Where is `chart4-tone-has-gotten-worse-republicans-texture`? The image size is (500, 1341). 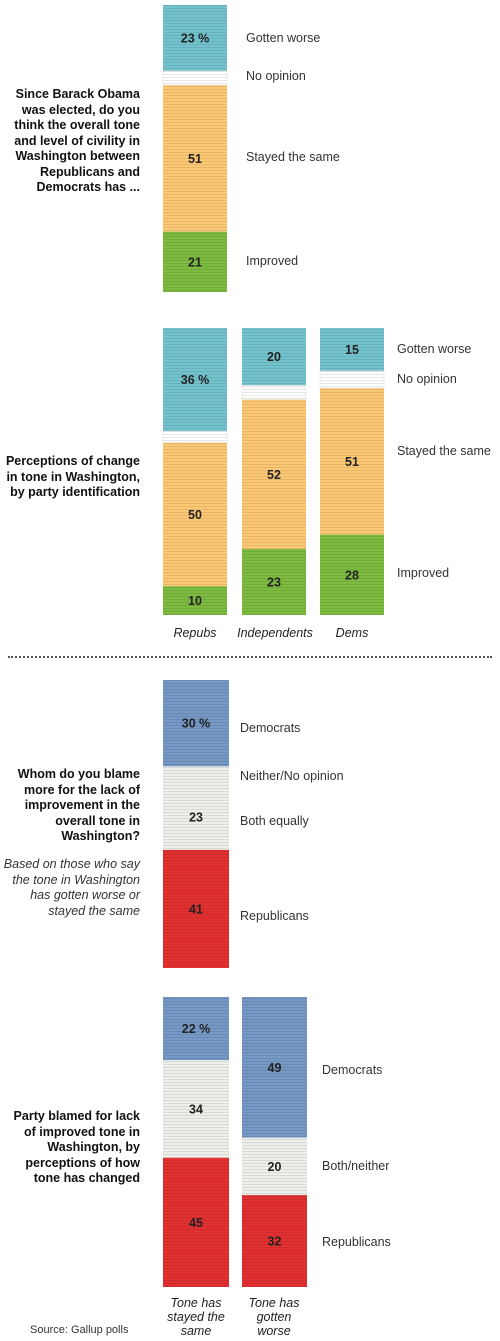 chart4-tone-has-gotten-worse-republicans-texture is located at coordinates (274, 1241).